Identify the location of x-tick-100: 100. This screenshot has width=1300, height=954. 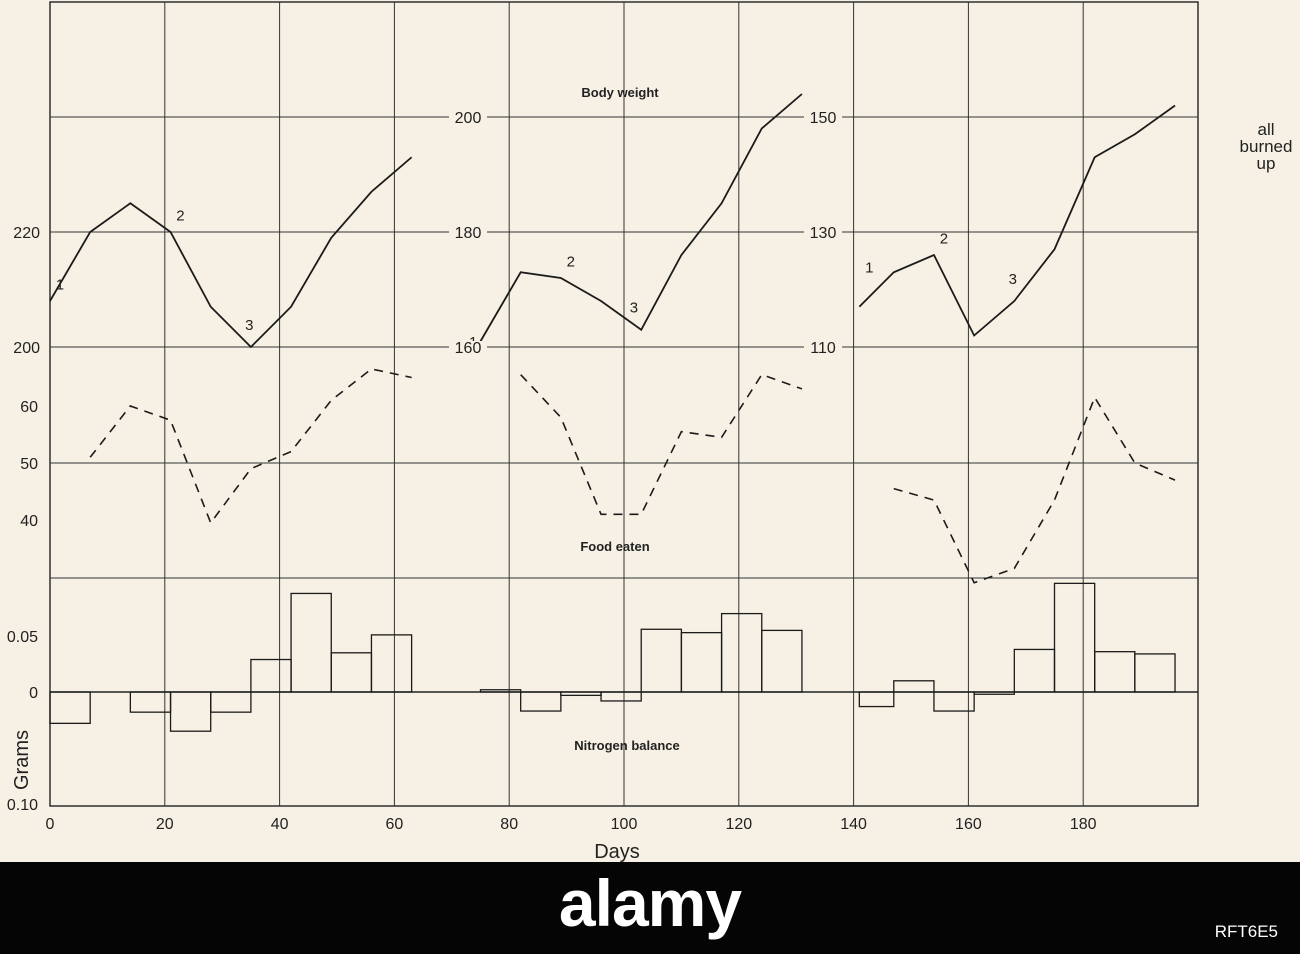
(624, 824).